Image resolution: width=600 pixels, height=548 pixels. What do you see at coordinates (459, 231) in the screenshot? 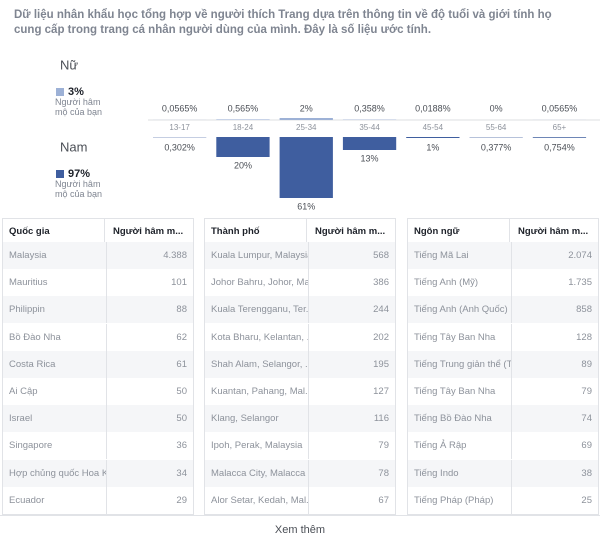
I see `header-cell: Ngôn ngữ` at bounding box center [459, 231].